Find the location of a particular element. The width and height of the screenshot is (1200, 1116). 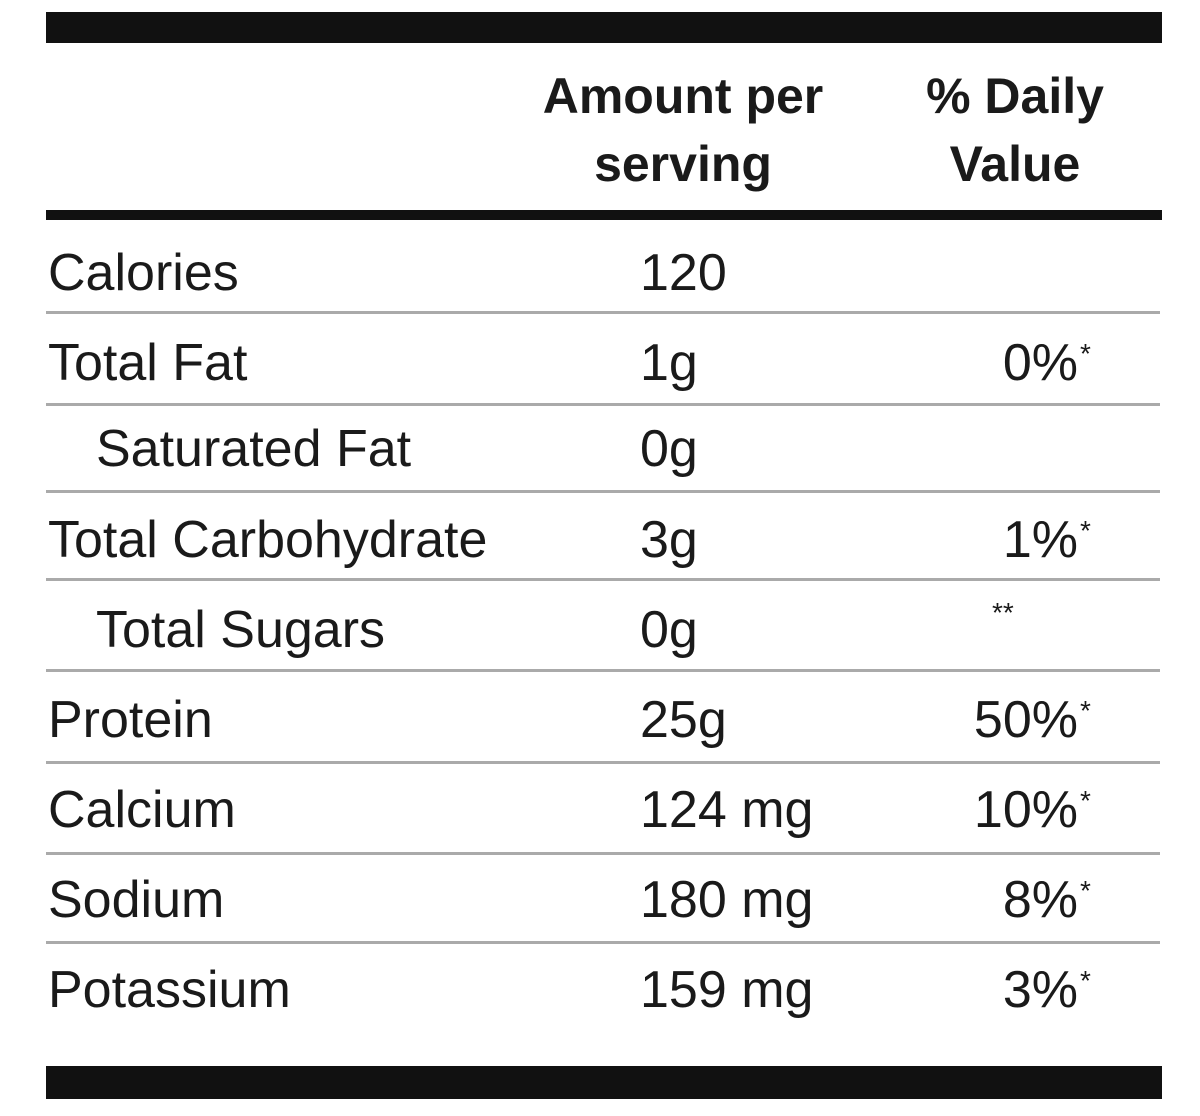

nutrient-name: Total Carbohydrate is located at coordinates (268, 540).